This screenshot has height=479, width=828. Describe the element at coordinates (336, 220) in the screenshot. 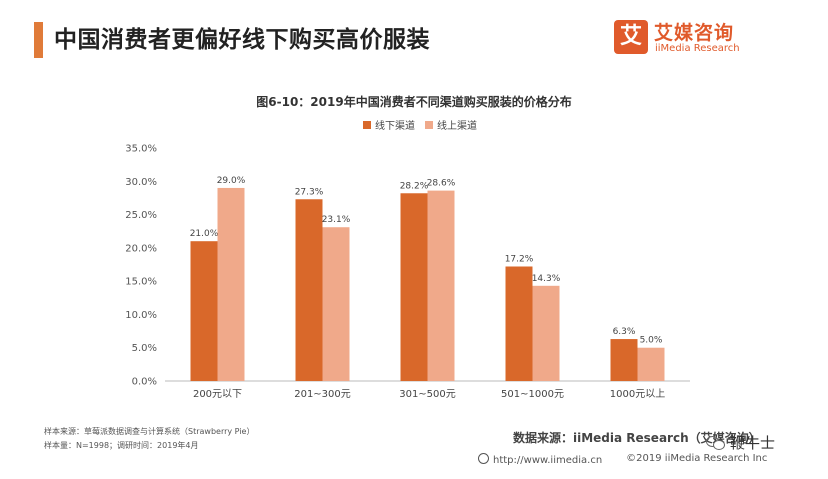

I see `data-label: 23.1%` at that location.